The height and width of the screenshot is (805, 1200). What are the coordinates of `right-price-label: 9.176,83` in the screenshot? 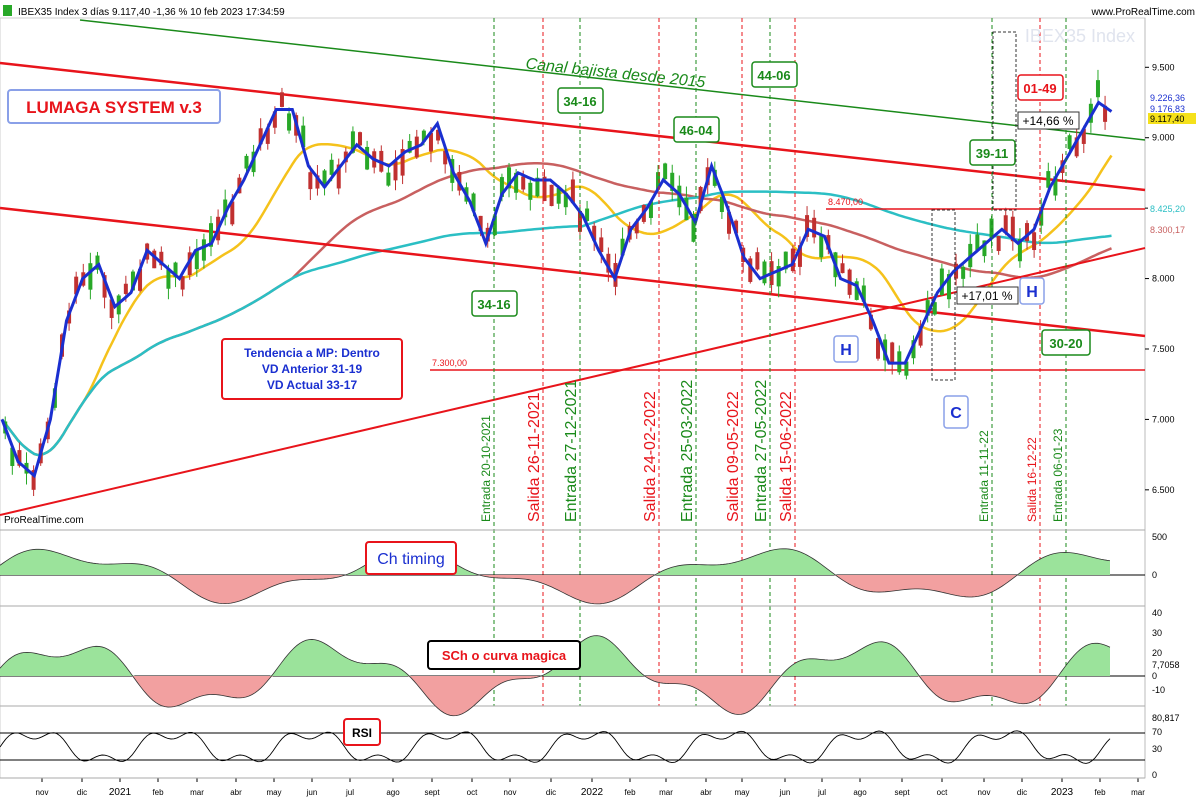 It's located at (1167, 109).